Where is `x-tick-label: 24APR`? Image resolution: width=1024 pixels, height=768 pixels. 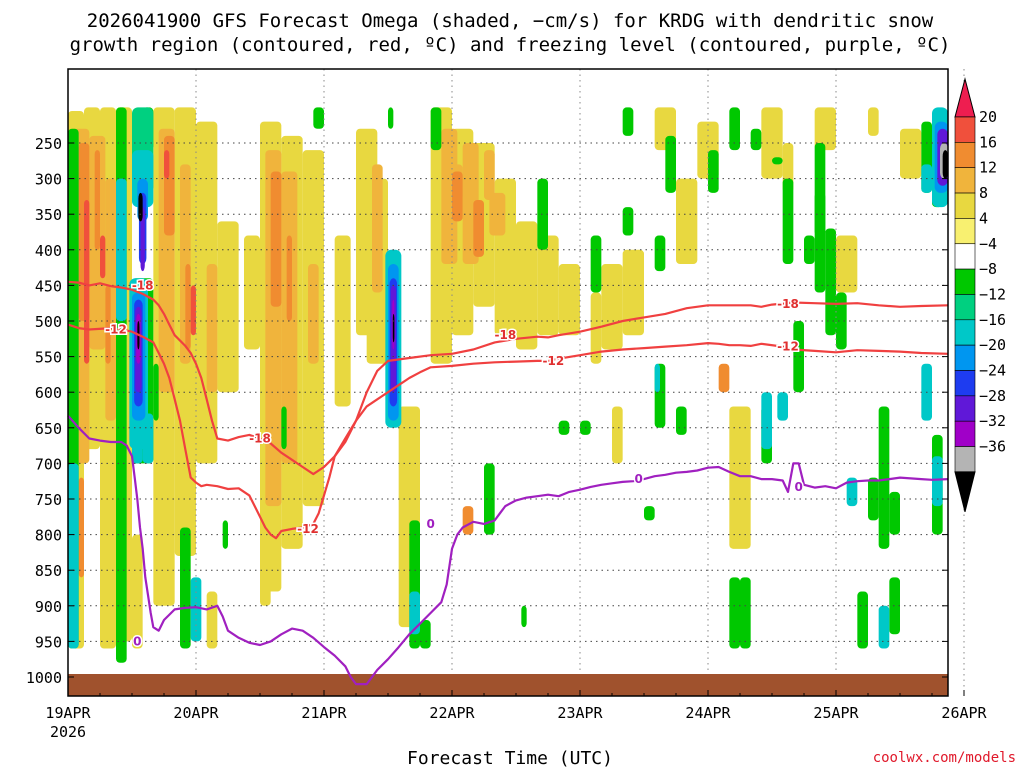 x-tick-label: 24APR is located at coordinates (708, 713).